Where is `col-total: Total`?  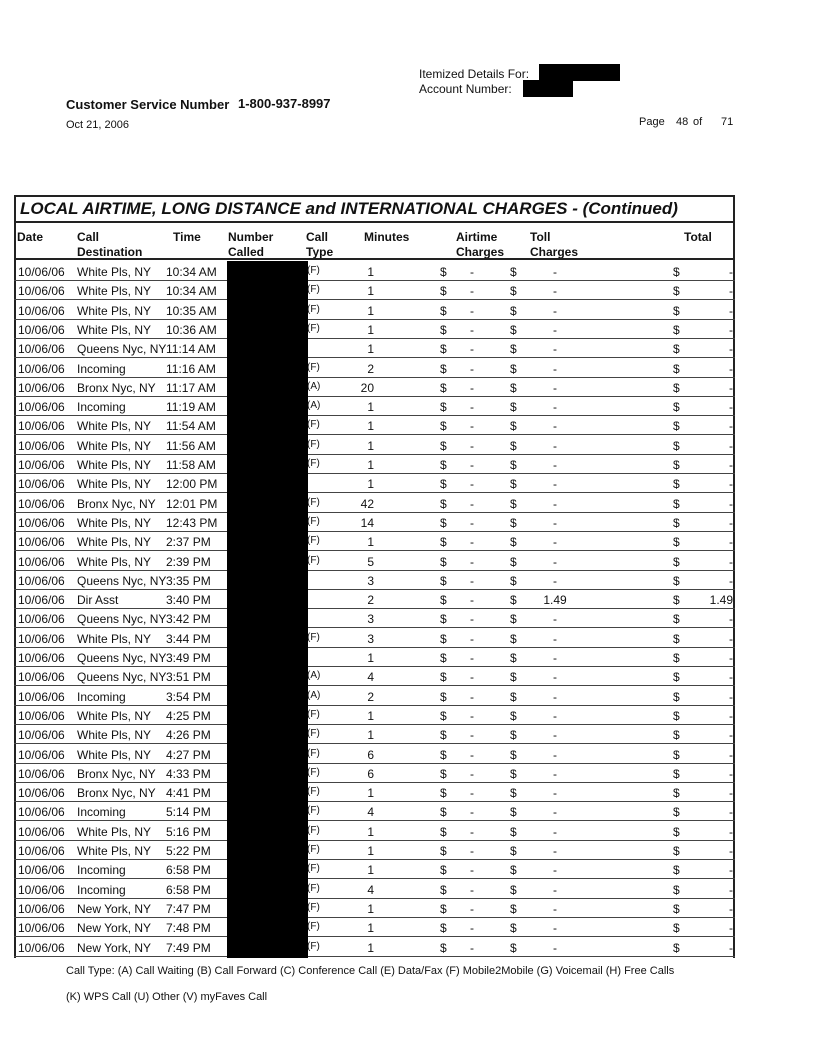 col-total: Total is located at coordinates (698, 237).